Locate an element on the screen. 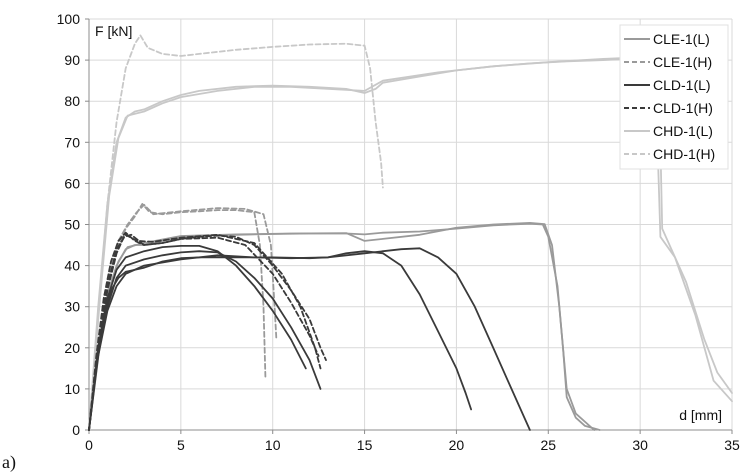 This screenshot has height=475, width=742. x-tick-label-4: 20 is located at coordinates (457, 445).